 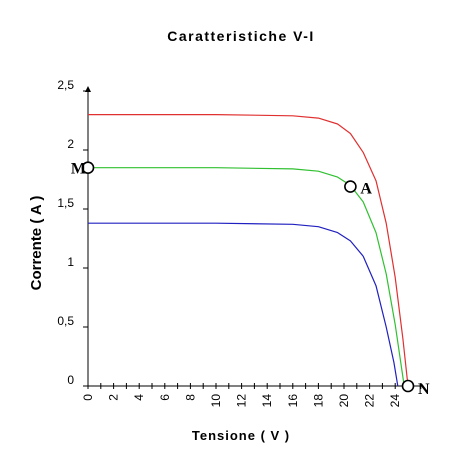 I want to click on x-tick-label: 16, so click(x=293, y=401).